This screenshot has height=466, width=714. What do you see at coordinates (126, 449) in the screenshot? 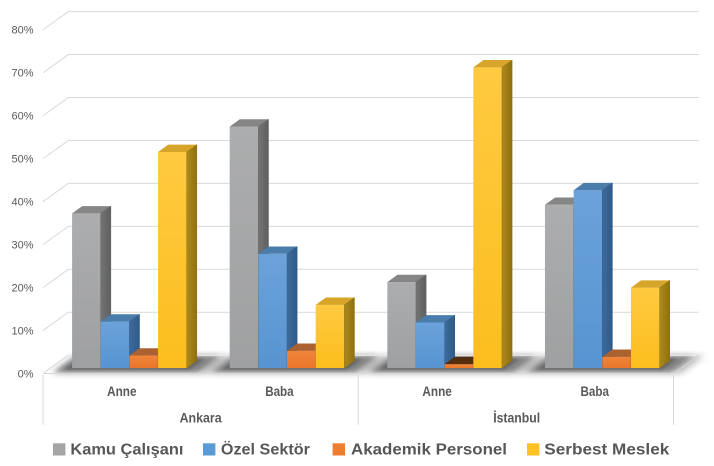
I see `svg-text: Kamu Çalışanı` at bounding box center [126, 449].